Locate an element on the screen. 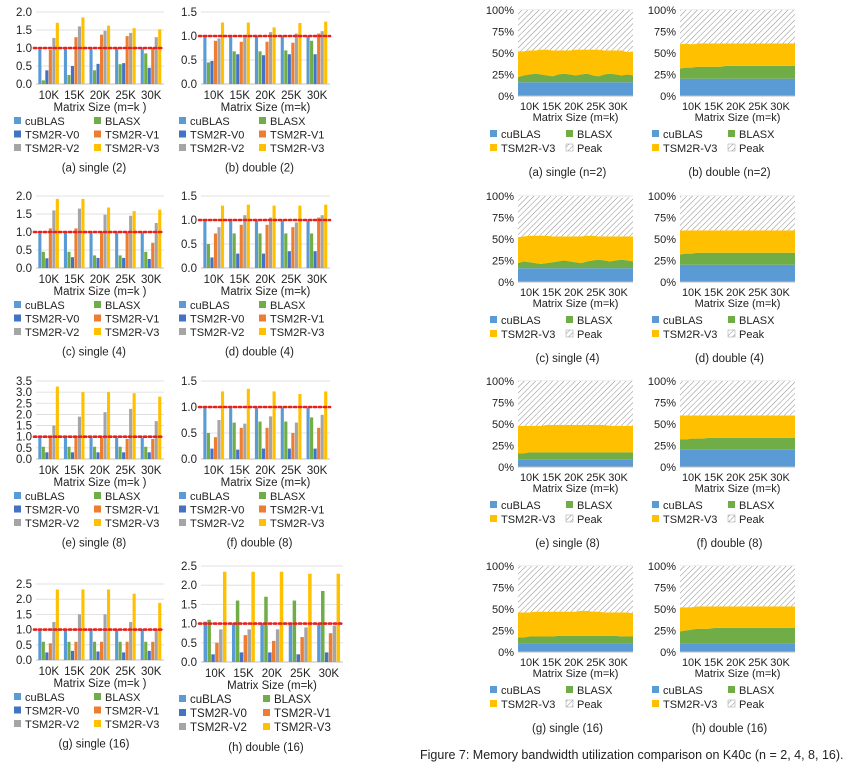 Image resolution: width=865 pixels, height=768 pixels. x-tick-label: 15K is located at coordinates (74, 672).